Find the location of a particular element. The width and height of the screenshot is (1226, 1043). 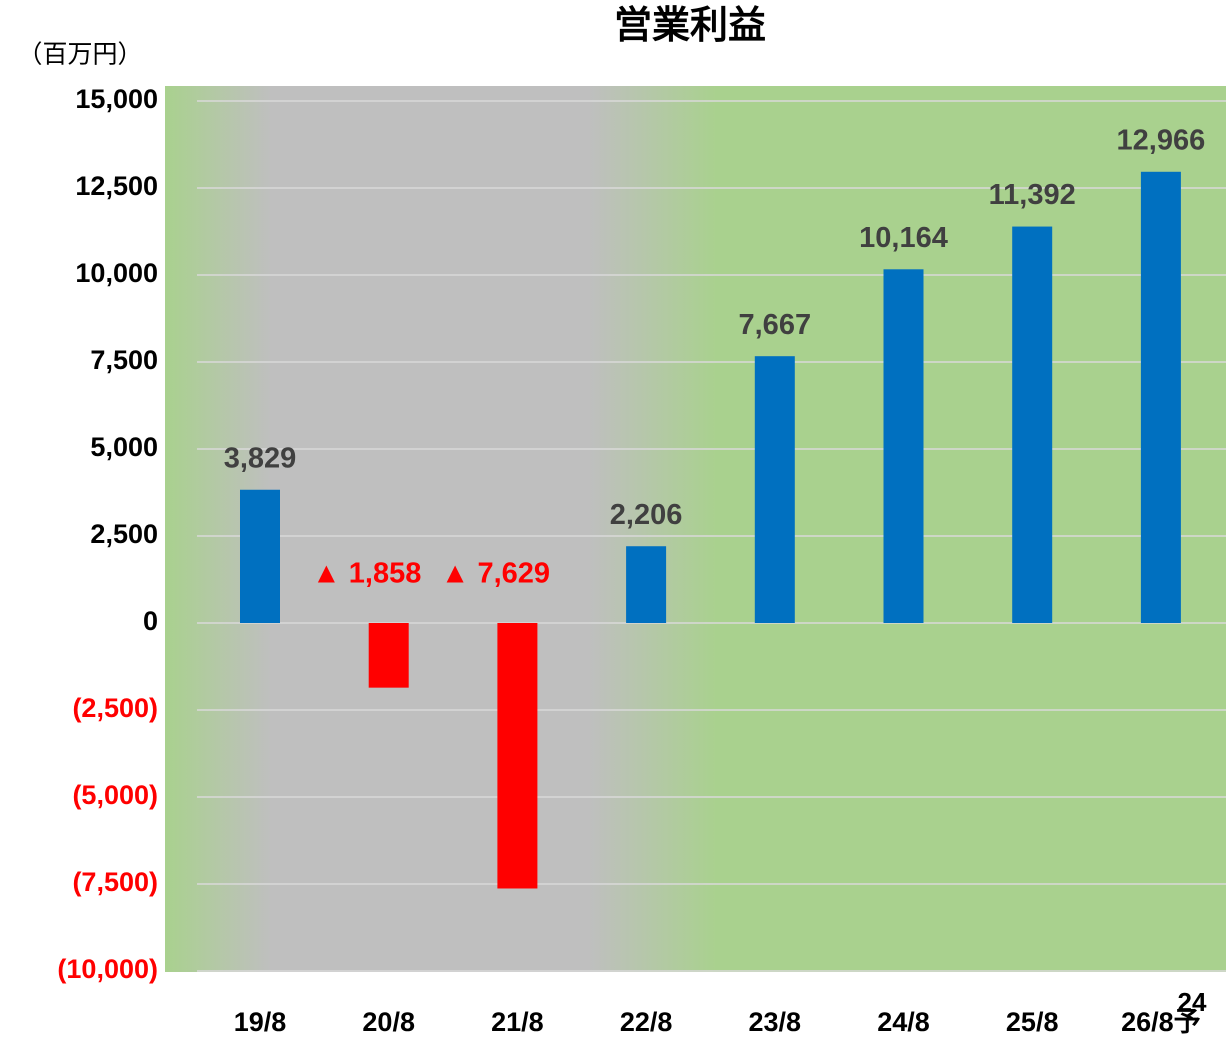

data-label: 3,829 is located at coordinates (260, 458).